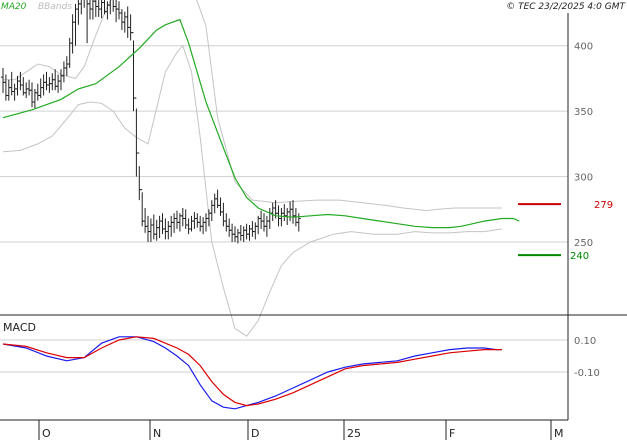  Describe the element at coordinates (19, 327) in the screenshot. I see `macd-title: MACD` at that location.